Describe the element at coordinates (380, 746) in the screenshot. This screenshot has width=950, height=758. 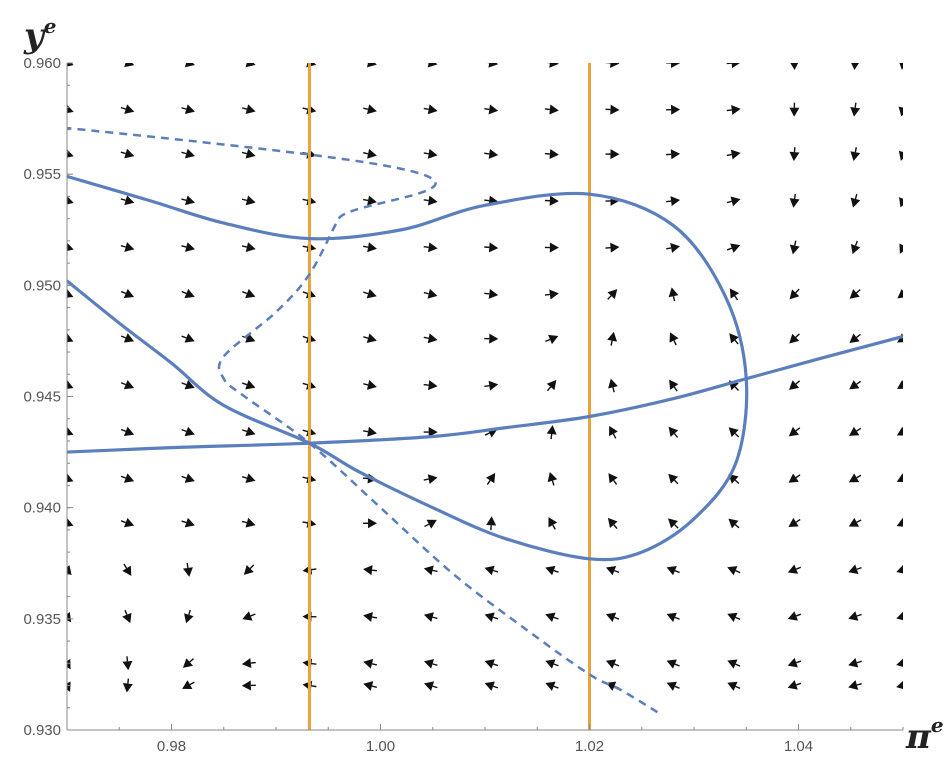
I see `x-tick-label: 1.00` at that location.